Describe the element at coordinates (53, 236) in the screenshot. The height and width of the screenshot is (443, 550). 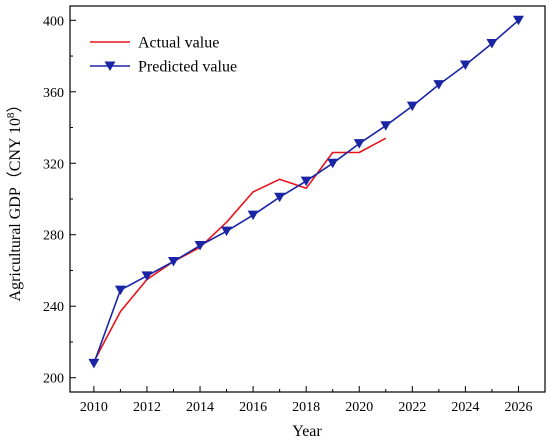
I see `y-tick-label: 280` at that location.